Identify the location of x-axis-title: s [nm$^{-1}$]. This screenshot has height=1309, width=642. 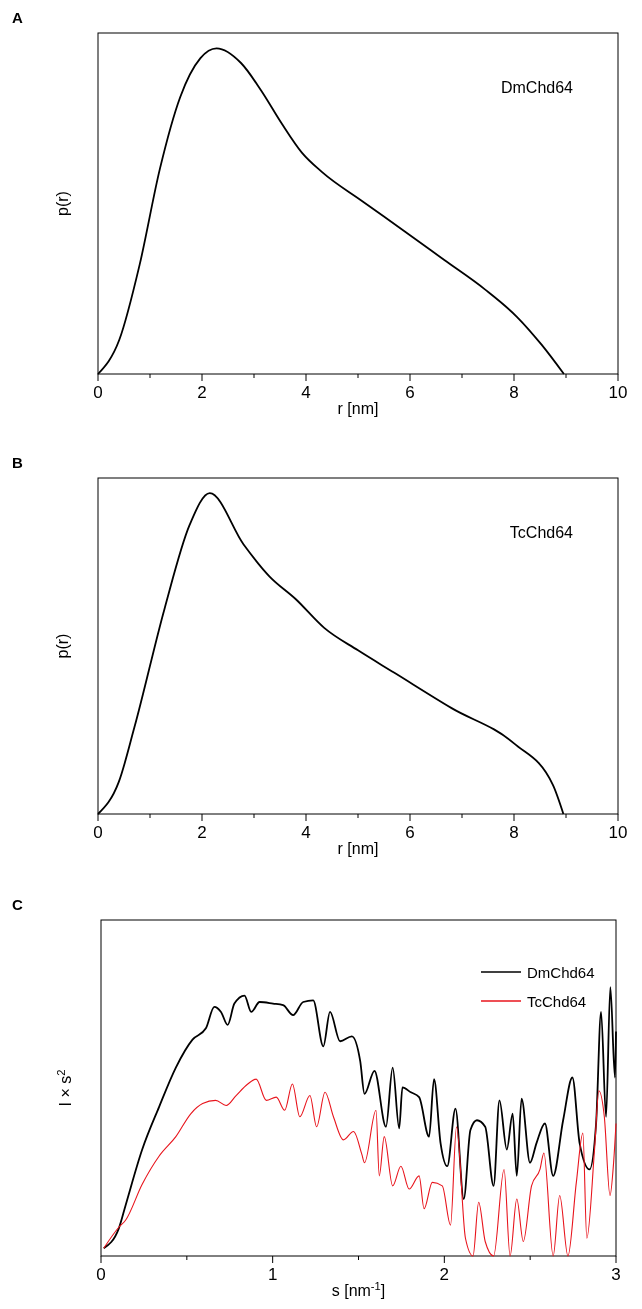
(358, 1289).